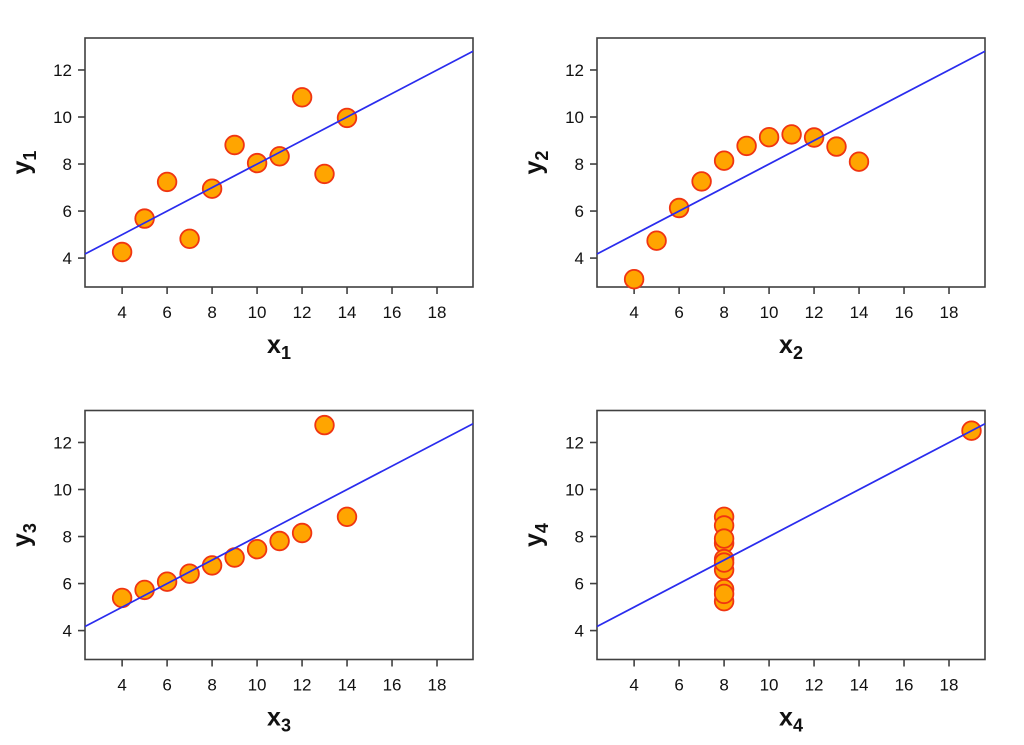 Image resolution: width=1024 pixels, height=745 pixels. What do you see at coordinates (791, 347) in the screenshot?
I see `x-axis-label: x2` at bounding box center [791, 347].